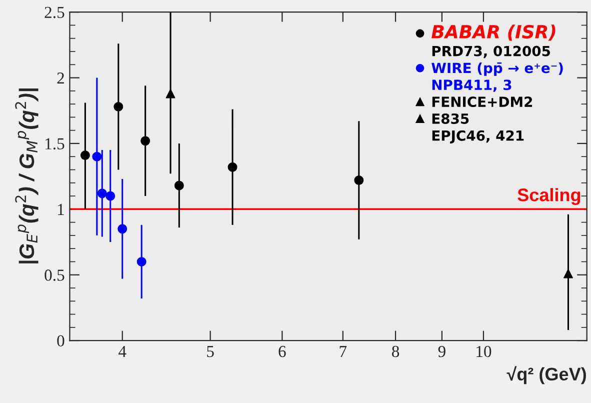 The height and width of the screenshot is (403, 591). Describe the element at coordinates (55, 144) in the screenshot. I see `y-tick-label: 1.5` at that location.